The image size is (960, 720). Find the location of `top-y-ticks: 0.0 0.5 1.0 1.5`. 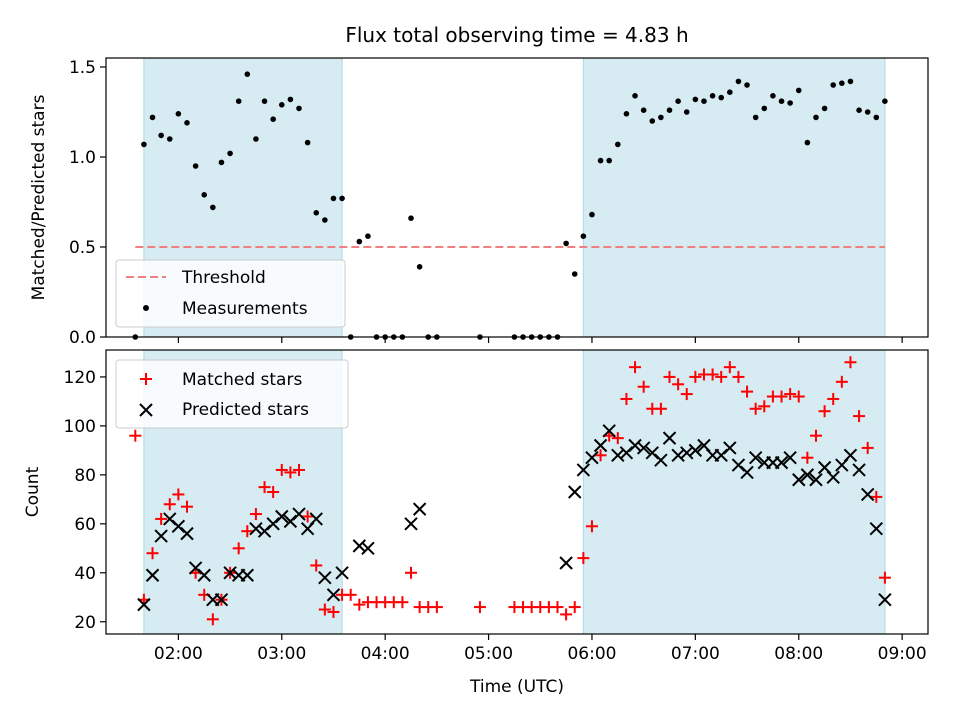

top-y-ticks: 0.0 0.5 1.0 1.5 is located at coordinates (87, 203).